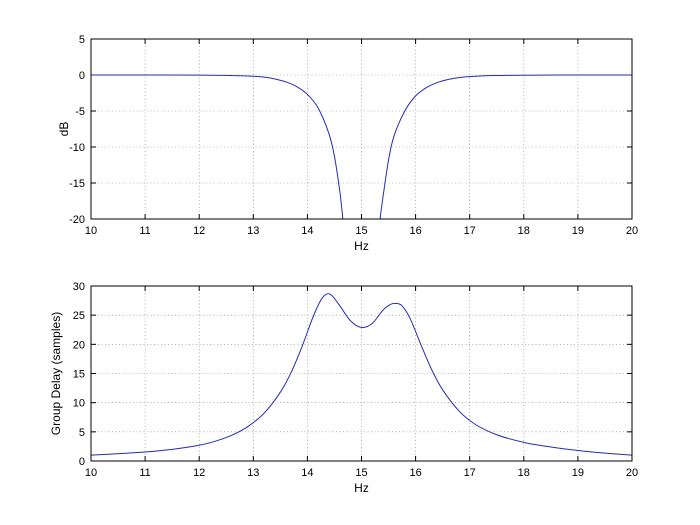 The image size is (700, 525). I want to click on y-tick-label: 10, so click(79, 404).